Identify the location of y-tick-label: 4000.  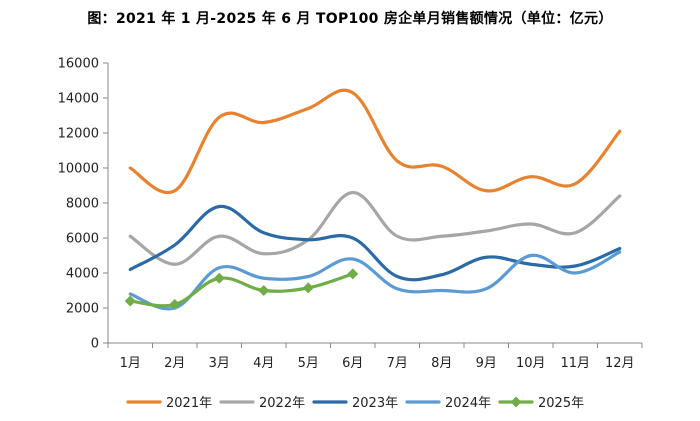
(82, 274).